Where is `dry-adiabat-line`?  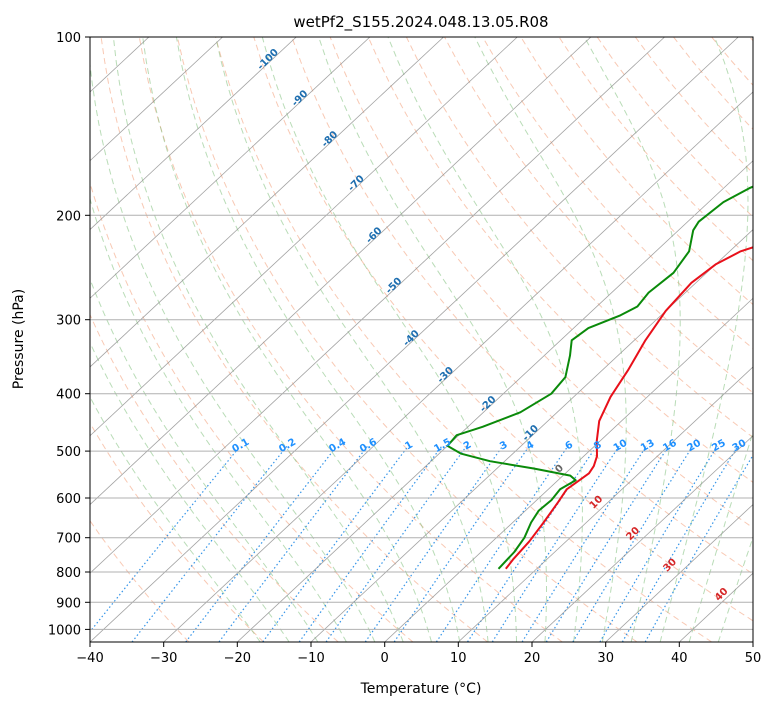 dry-adiabat-line is located at coordinates (177, 532).